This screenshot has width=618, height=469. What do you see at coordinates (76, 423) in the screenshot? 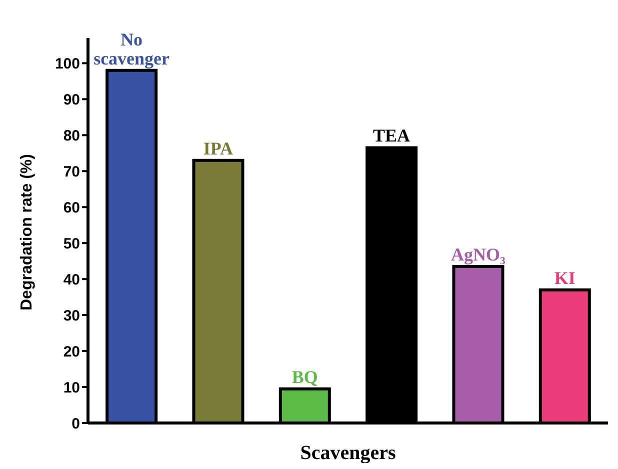
I see `y-tick-label: 0` at bounding box center [76, 423].